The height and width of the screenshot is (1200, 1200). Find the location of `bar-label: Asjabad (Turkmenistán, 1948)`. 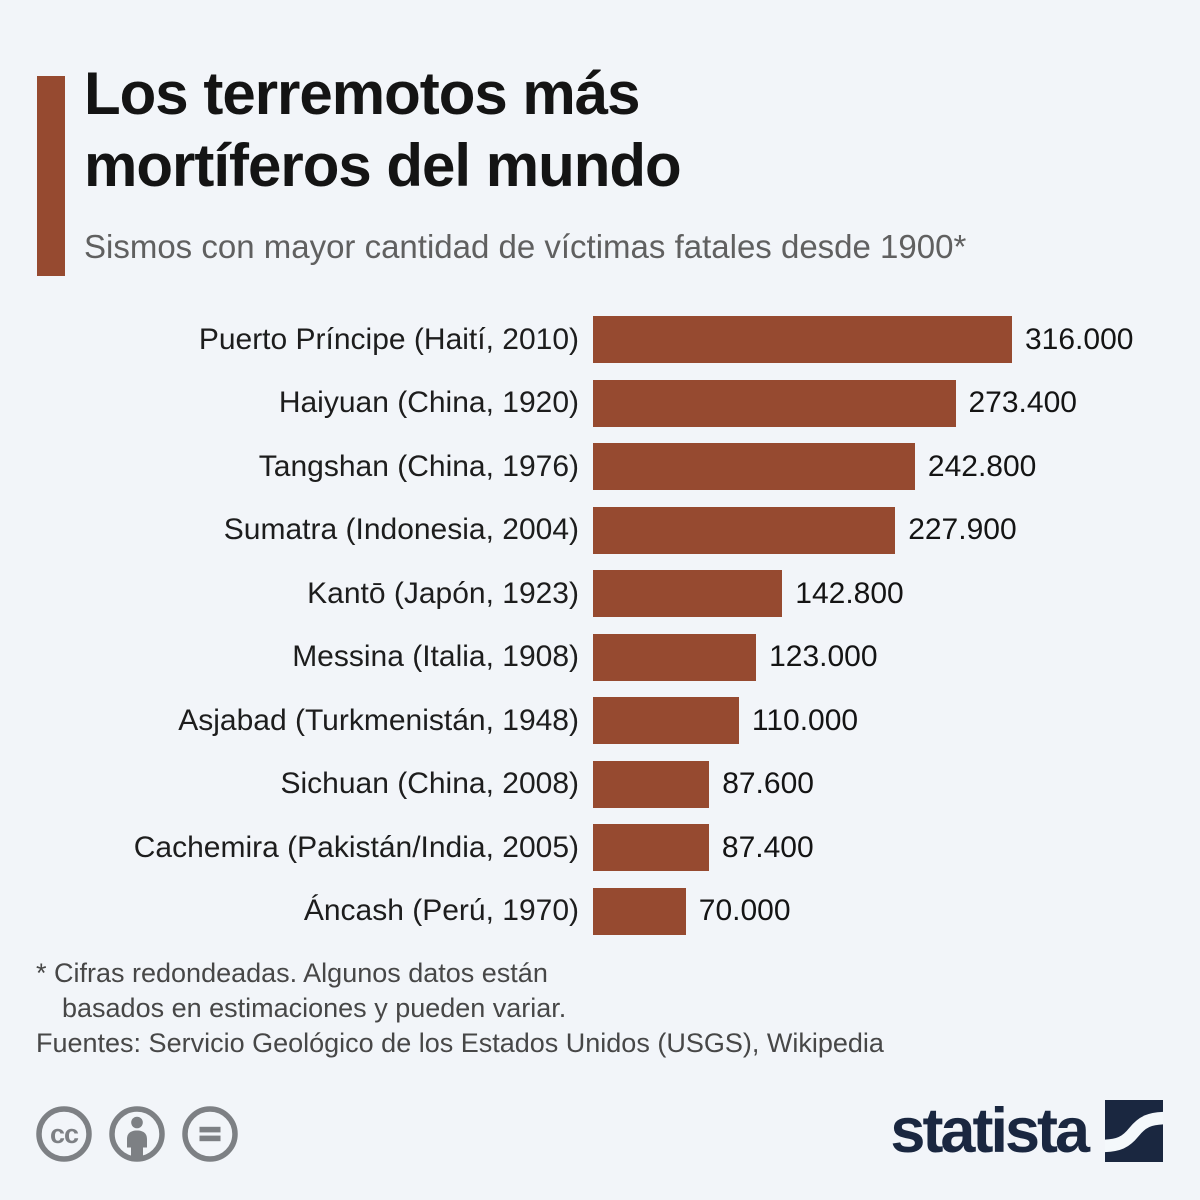

bar-label: Asjabad (Turkmenistán, 1948) is located at coordinates (378, 720).